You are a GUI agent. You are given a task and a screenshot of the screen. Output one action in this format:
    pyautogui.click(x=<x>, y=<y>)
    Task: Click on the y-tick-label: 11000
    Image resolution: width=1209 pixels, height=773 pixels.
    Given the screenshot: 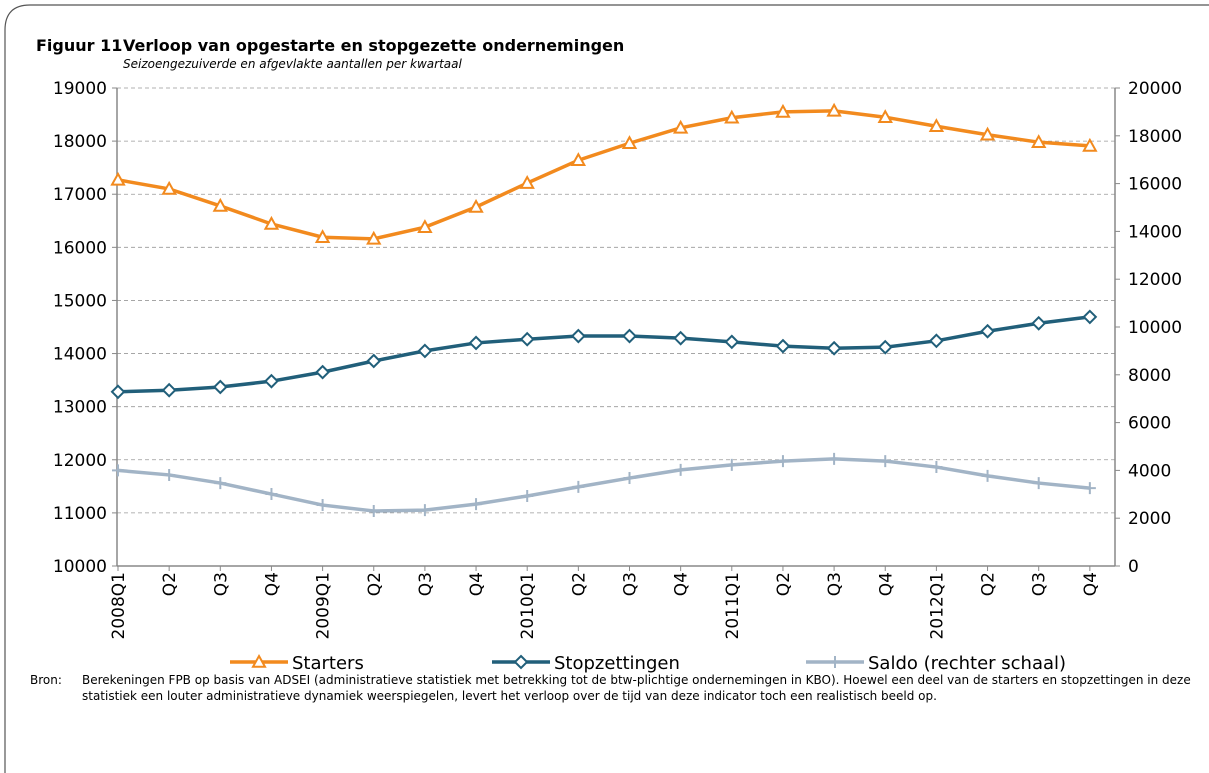 What is the action you would take?
    pyautogui.click(x=80, y=514)
    